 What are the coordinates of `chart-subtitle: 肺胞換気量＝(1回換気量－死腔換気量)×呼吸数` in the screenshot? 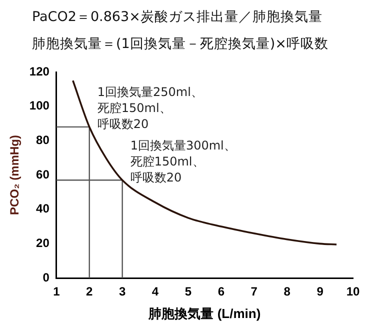 It's located at (180, 44).